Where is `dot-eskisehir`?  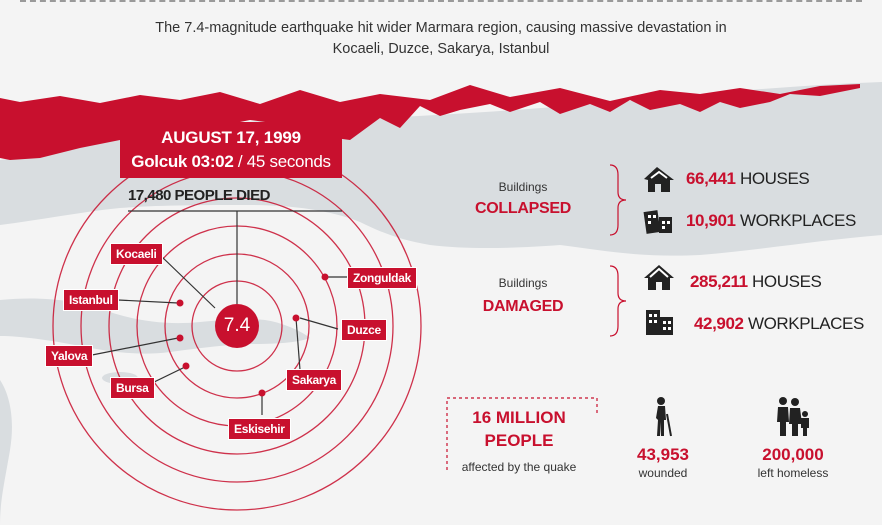 dot-eskisehir is located at coordinates (262, 393).